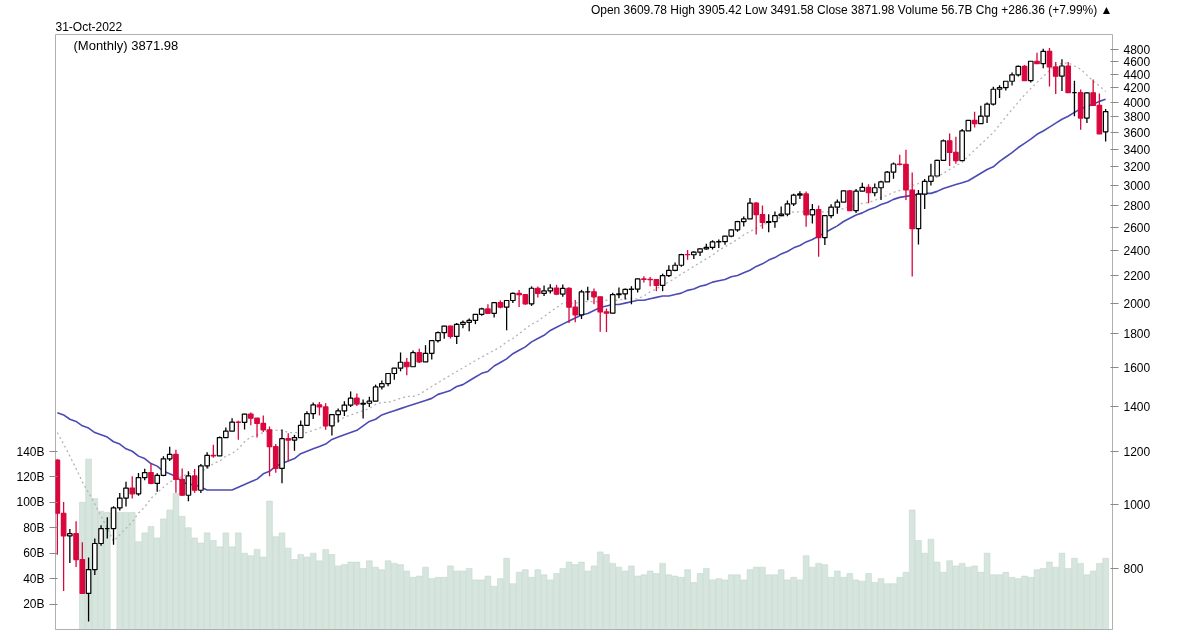 The width and height of the screenshot is (1200, 630). I want to click on y2-tick-label: 3400, so click(1137, 149).